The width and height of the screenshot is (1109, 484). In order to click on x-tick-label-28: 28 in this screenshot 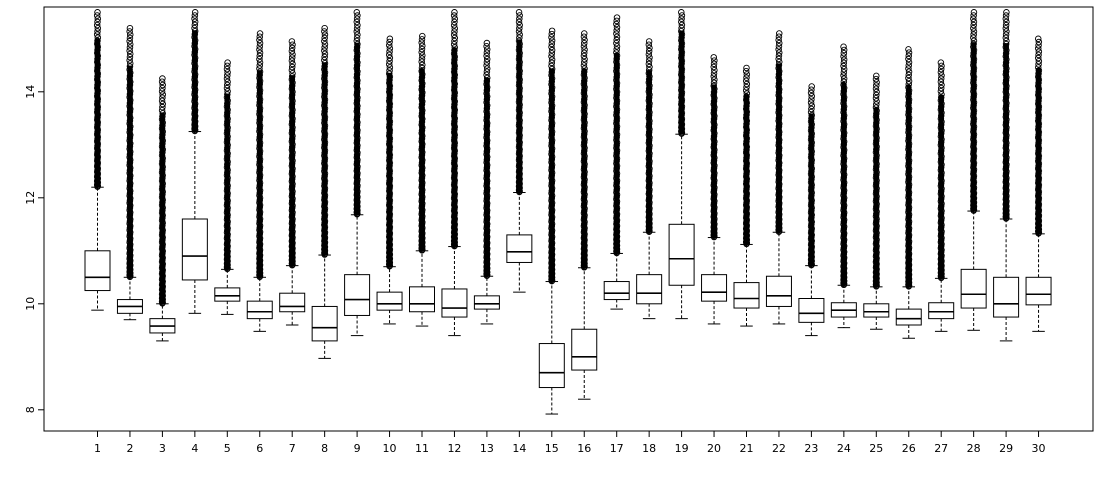, I will do `click(974, 448)`.